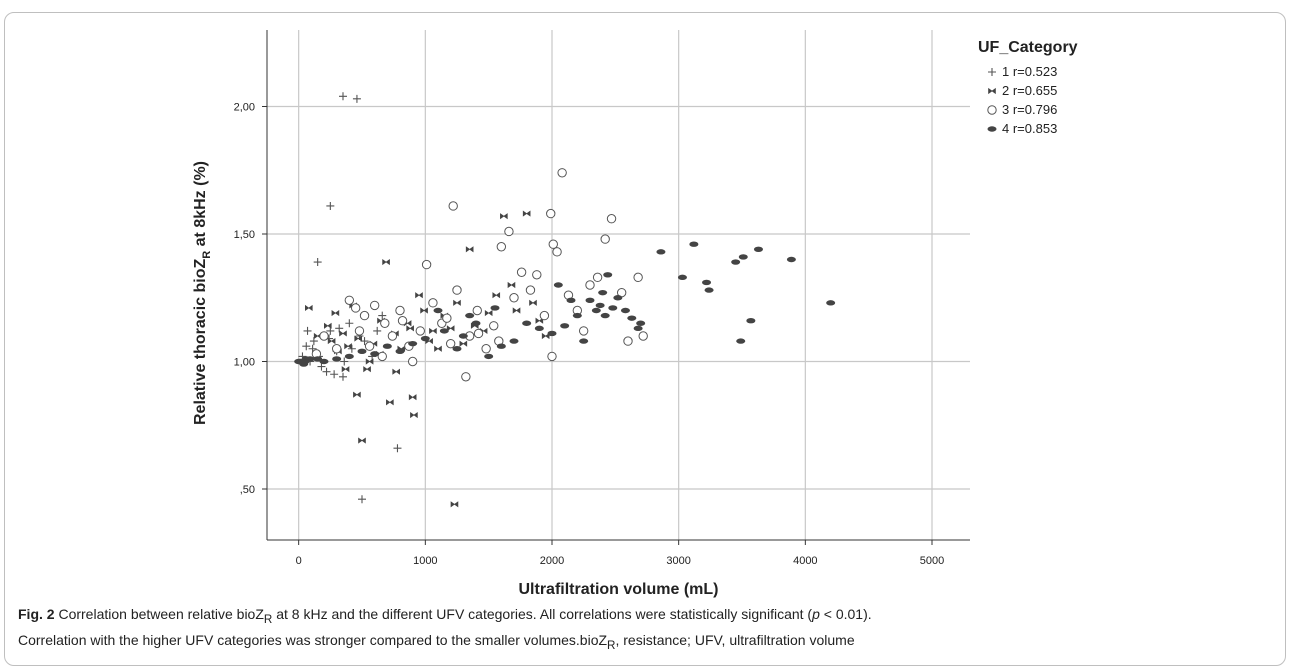  Describe the element at coordinates (247, 490) in the screenshot. I see `y-tick-label: ,50` at that location.